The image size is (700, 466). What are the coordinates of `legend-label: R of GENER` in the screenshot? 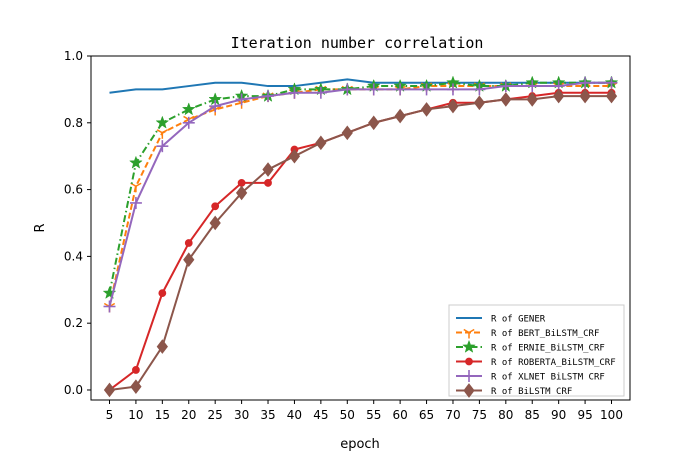 It's located at (518, 320).